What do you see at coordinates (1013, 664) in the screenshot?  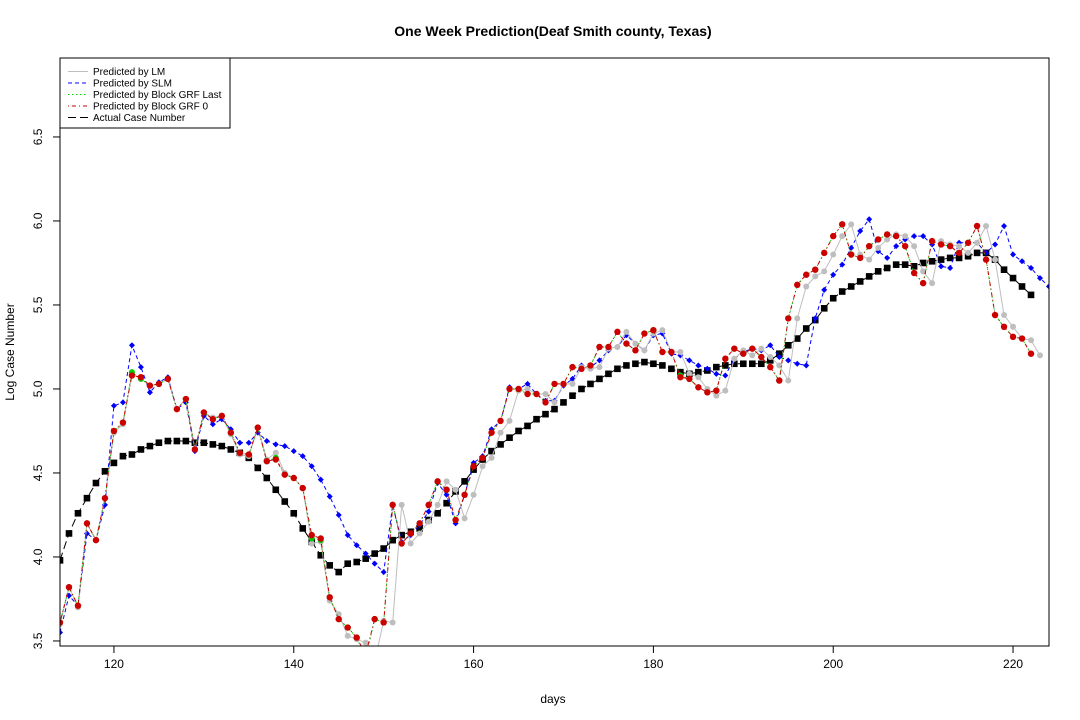 I see `x-tick-label: 220` at bounding box center [1013, 664].